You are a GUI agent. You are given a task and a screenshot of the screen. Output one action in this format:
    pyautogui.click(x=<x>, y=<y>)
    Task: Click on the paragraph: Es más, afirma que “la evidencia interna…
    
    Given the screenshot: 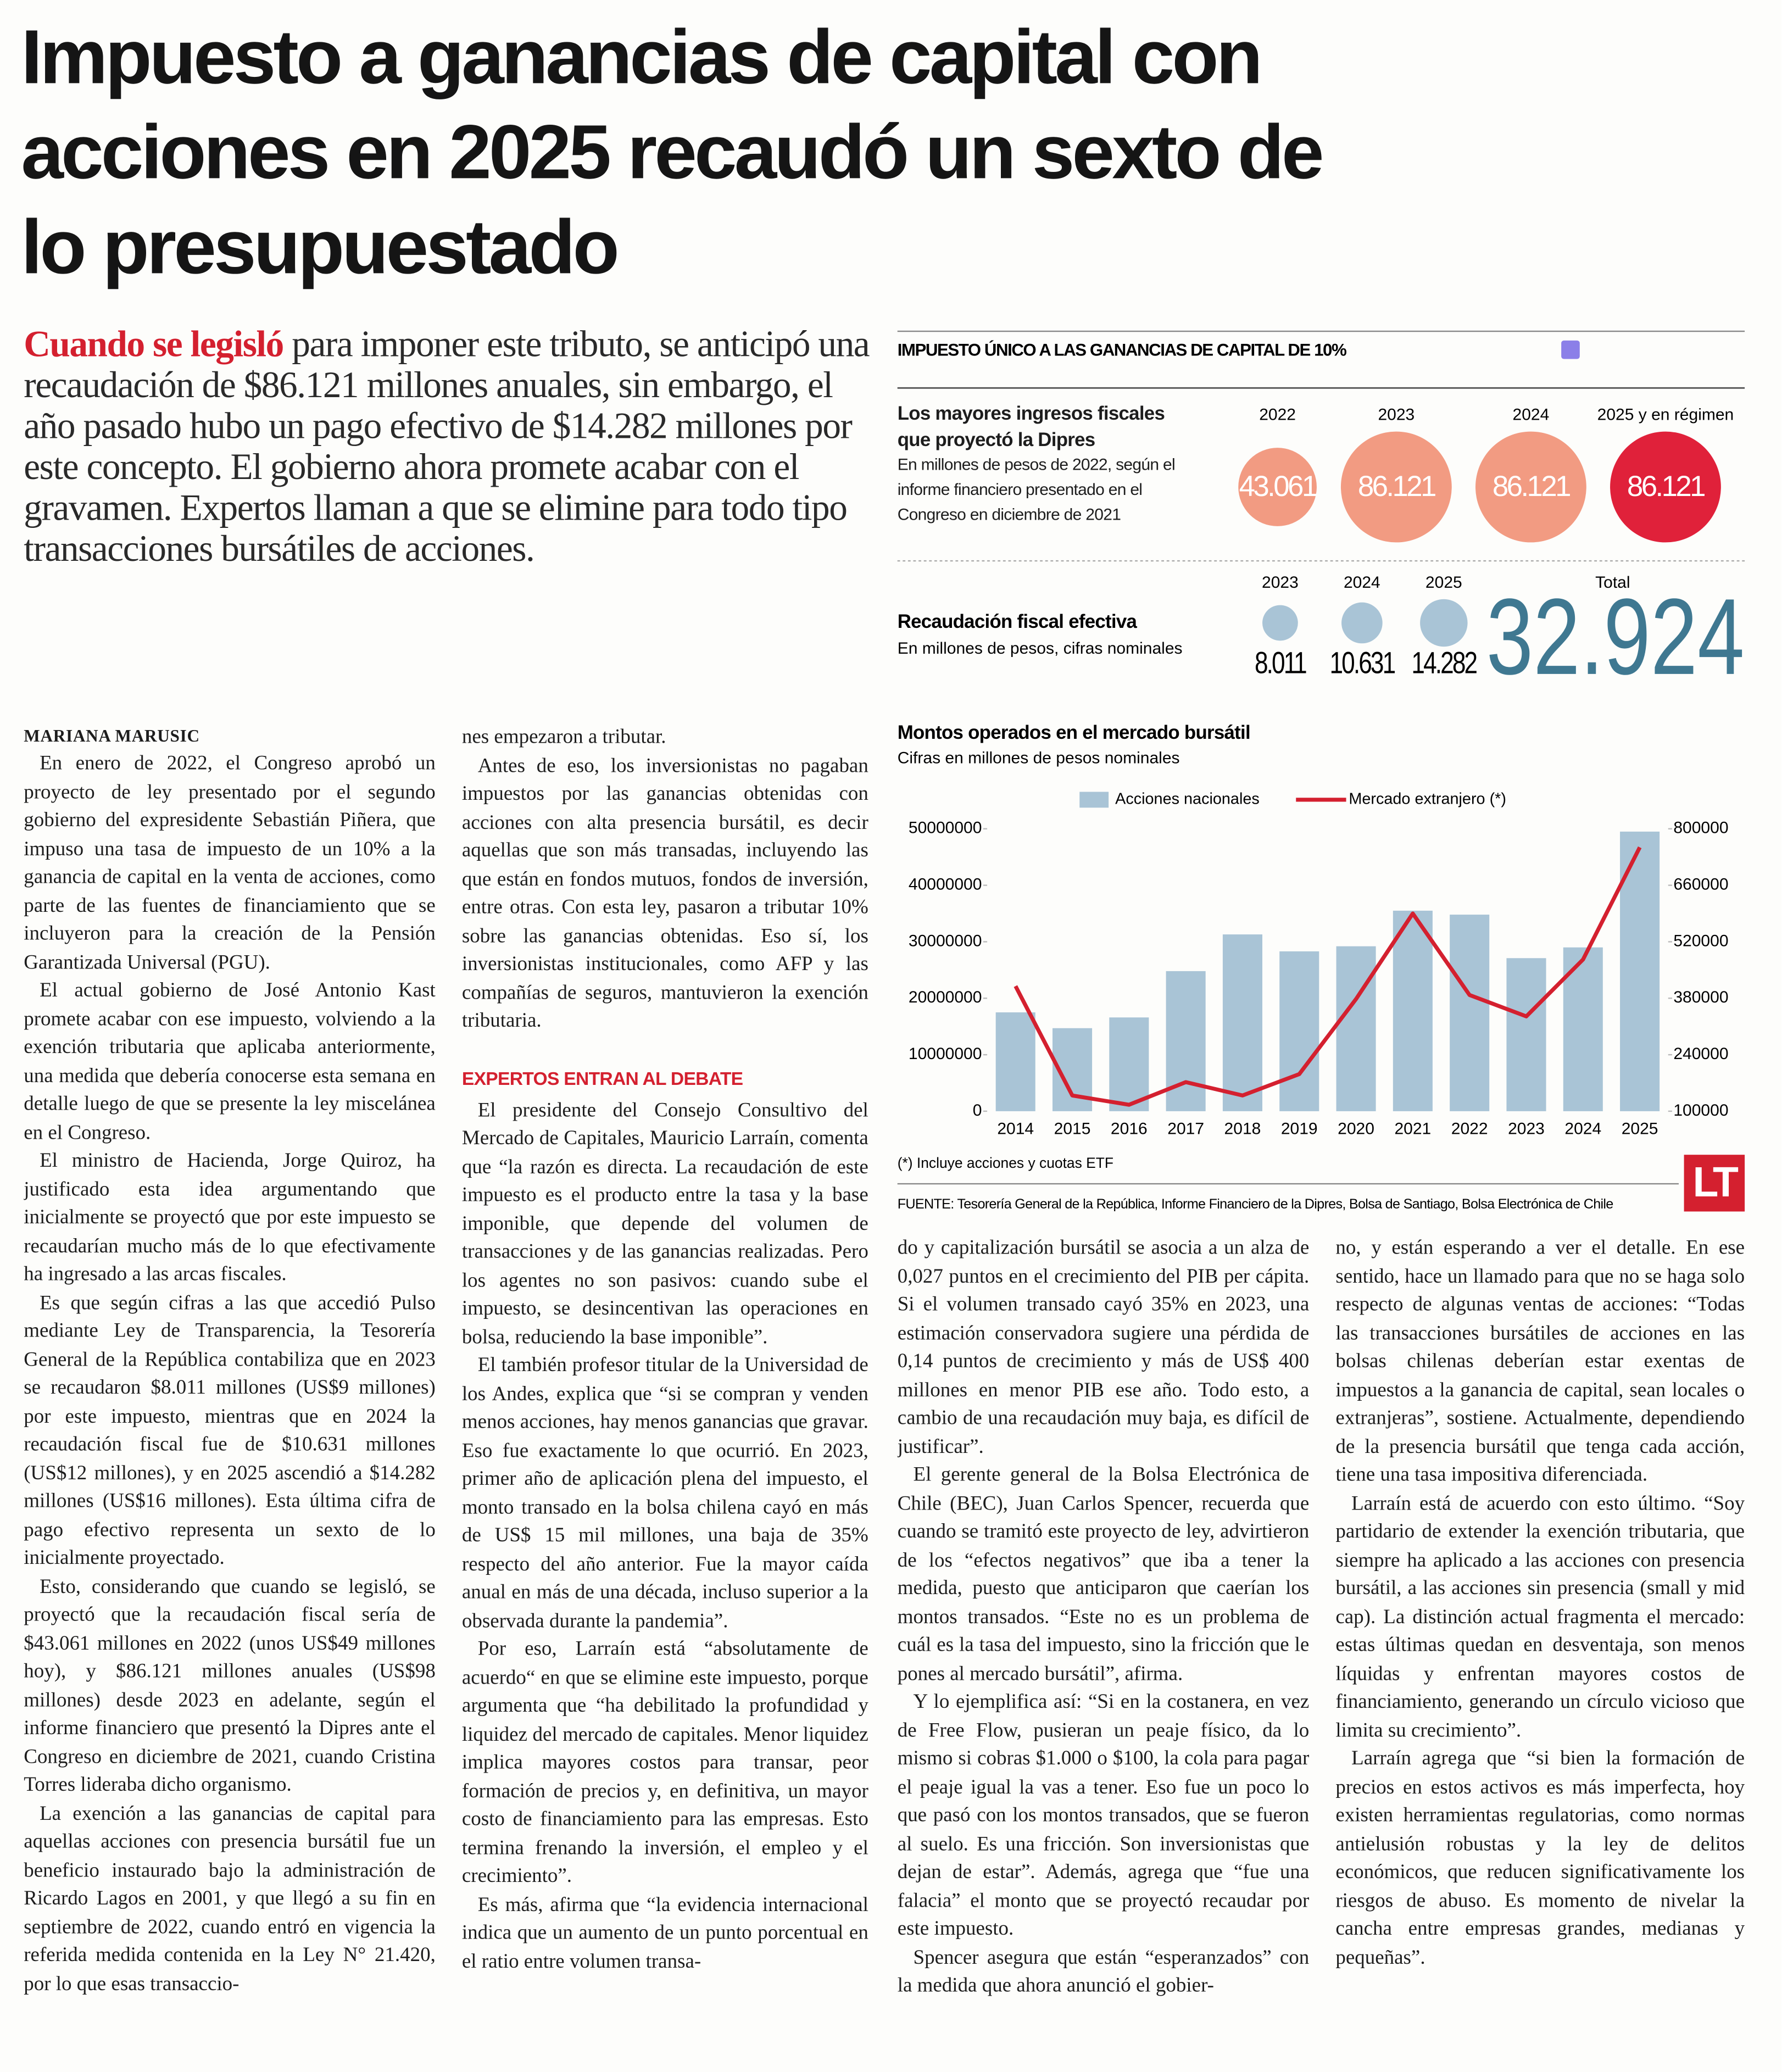 What is the action you would take?
    pyautogui.click(x=664, y=1933)
    